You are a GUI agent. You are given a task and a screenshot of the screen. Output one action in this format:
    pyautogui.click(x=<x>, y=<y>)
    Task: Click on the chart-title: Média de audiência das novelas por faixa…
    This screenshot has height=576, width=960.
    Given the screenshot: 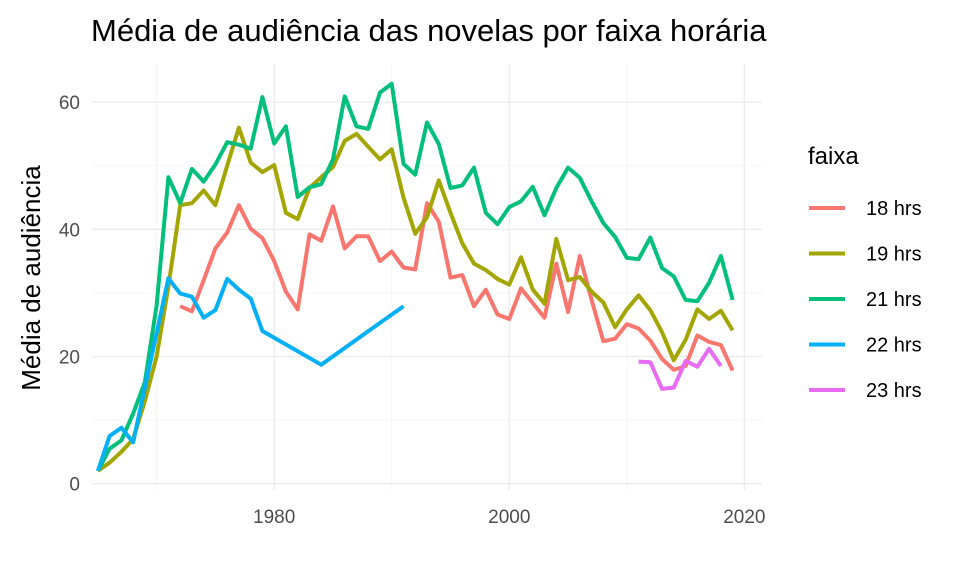 What is the action you would take?
    pyautogui.click(x=429, y=30)
    